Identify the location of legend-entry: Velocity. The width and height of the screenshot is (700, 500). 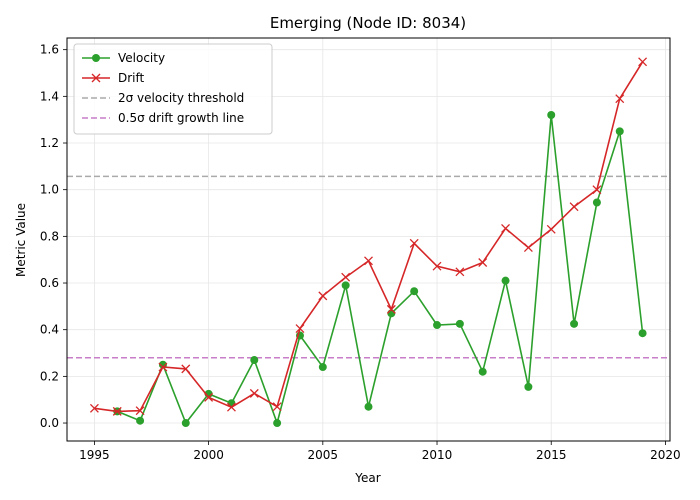
(123, 58).